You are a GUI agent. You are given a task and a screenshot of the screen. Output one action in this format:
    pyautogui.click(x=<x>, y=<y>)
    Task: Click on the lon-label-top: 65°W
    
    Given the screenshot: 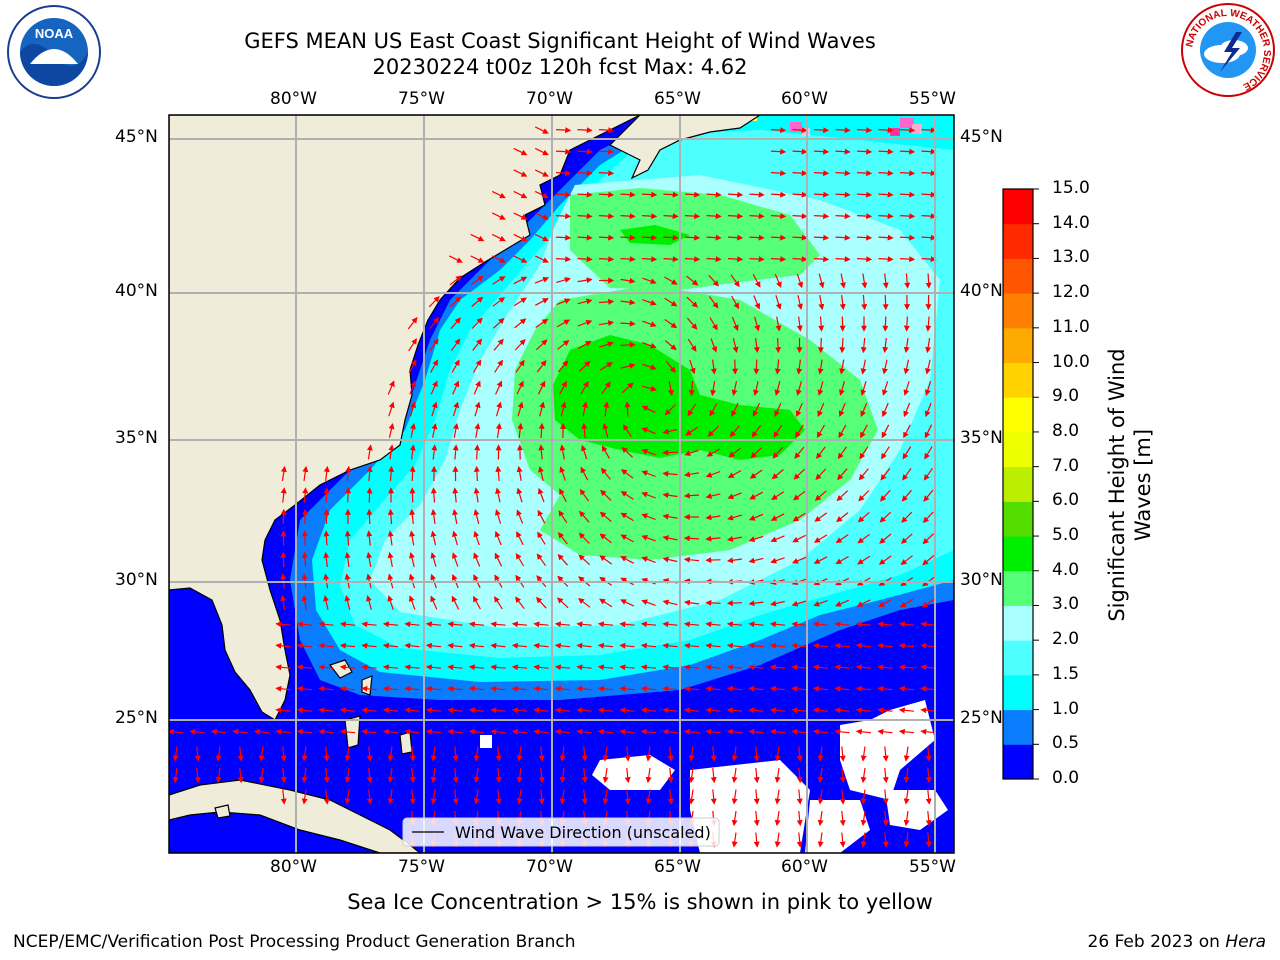 What is the action you would take?
    pyautogui.click(x=677, y=99)
    